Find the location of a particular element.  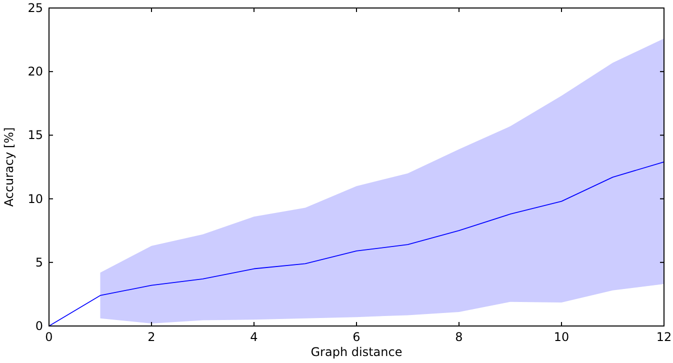

x-tick-label: 12 is located at coordinates (664, 337).